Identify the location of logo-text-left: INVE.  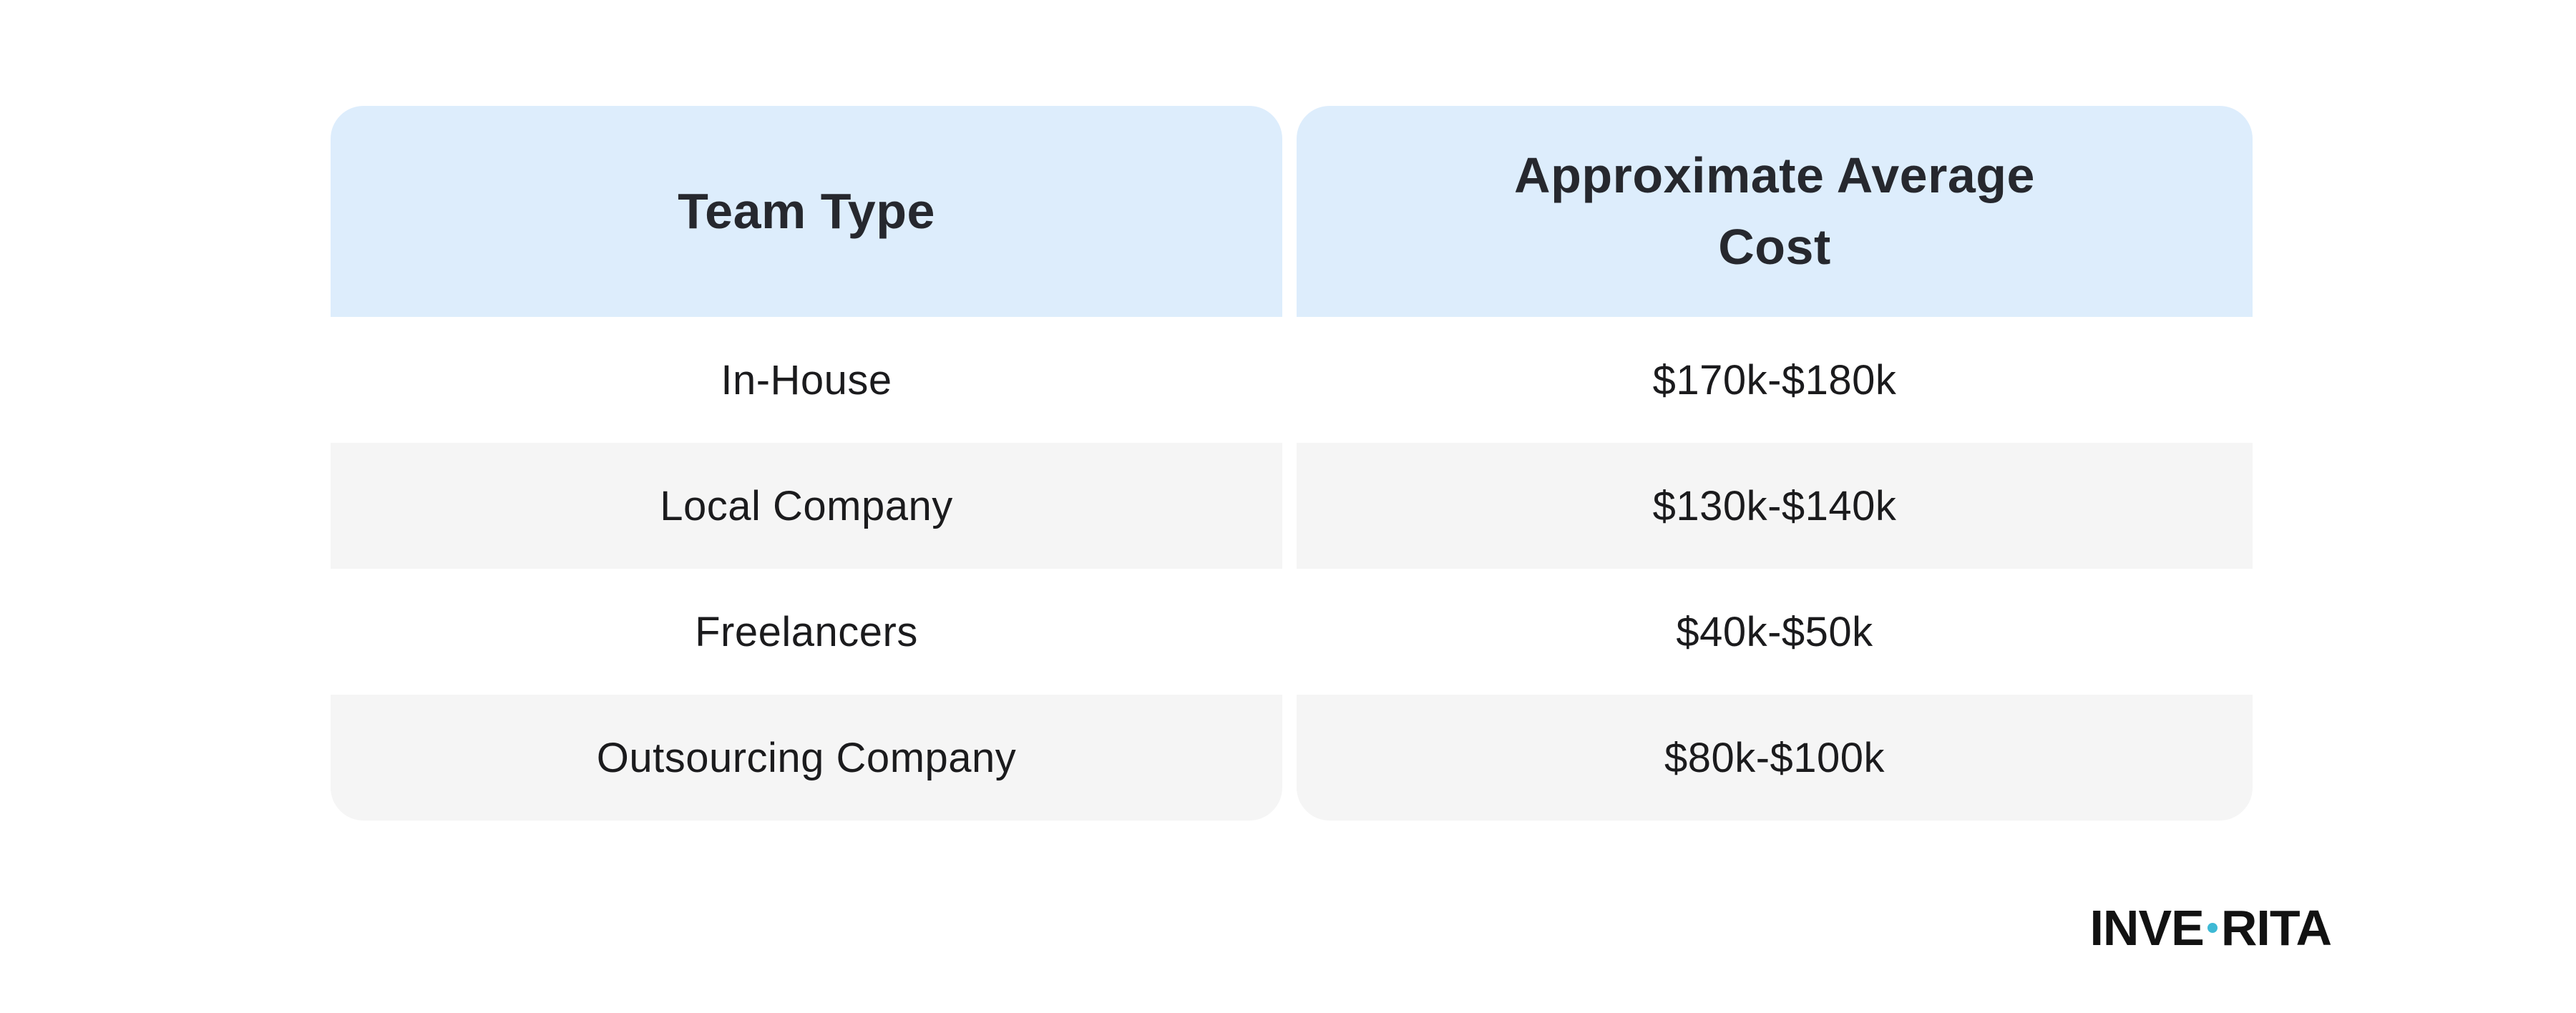
(2146, 928).